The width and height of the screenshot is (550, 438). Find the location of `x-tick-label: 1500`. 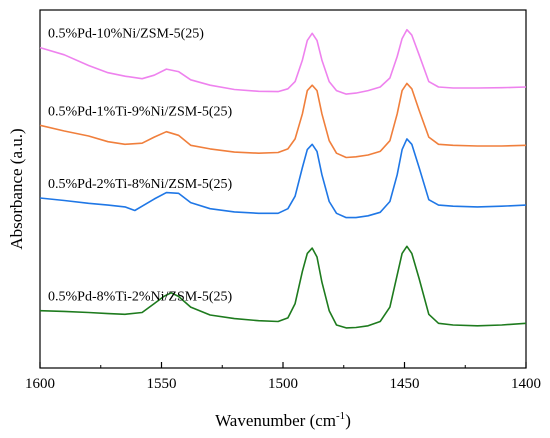

x-tick-label: 1500 is located at coordinates (283, 384).